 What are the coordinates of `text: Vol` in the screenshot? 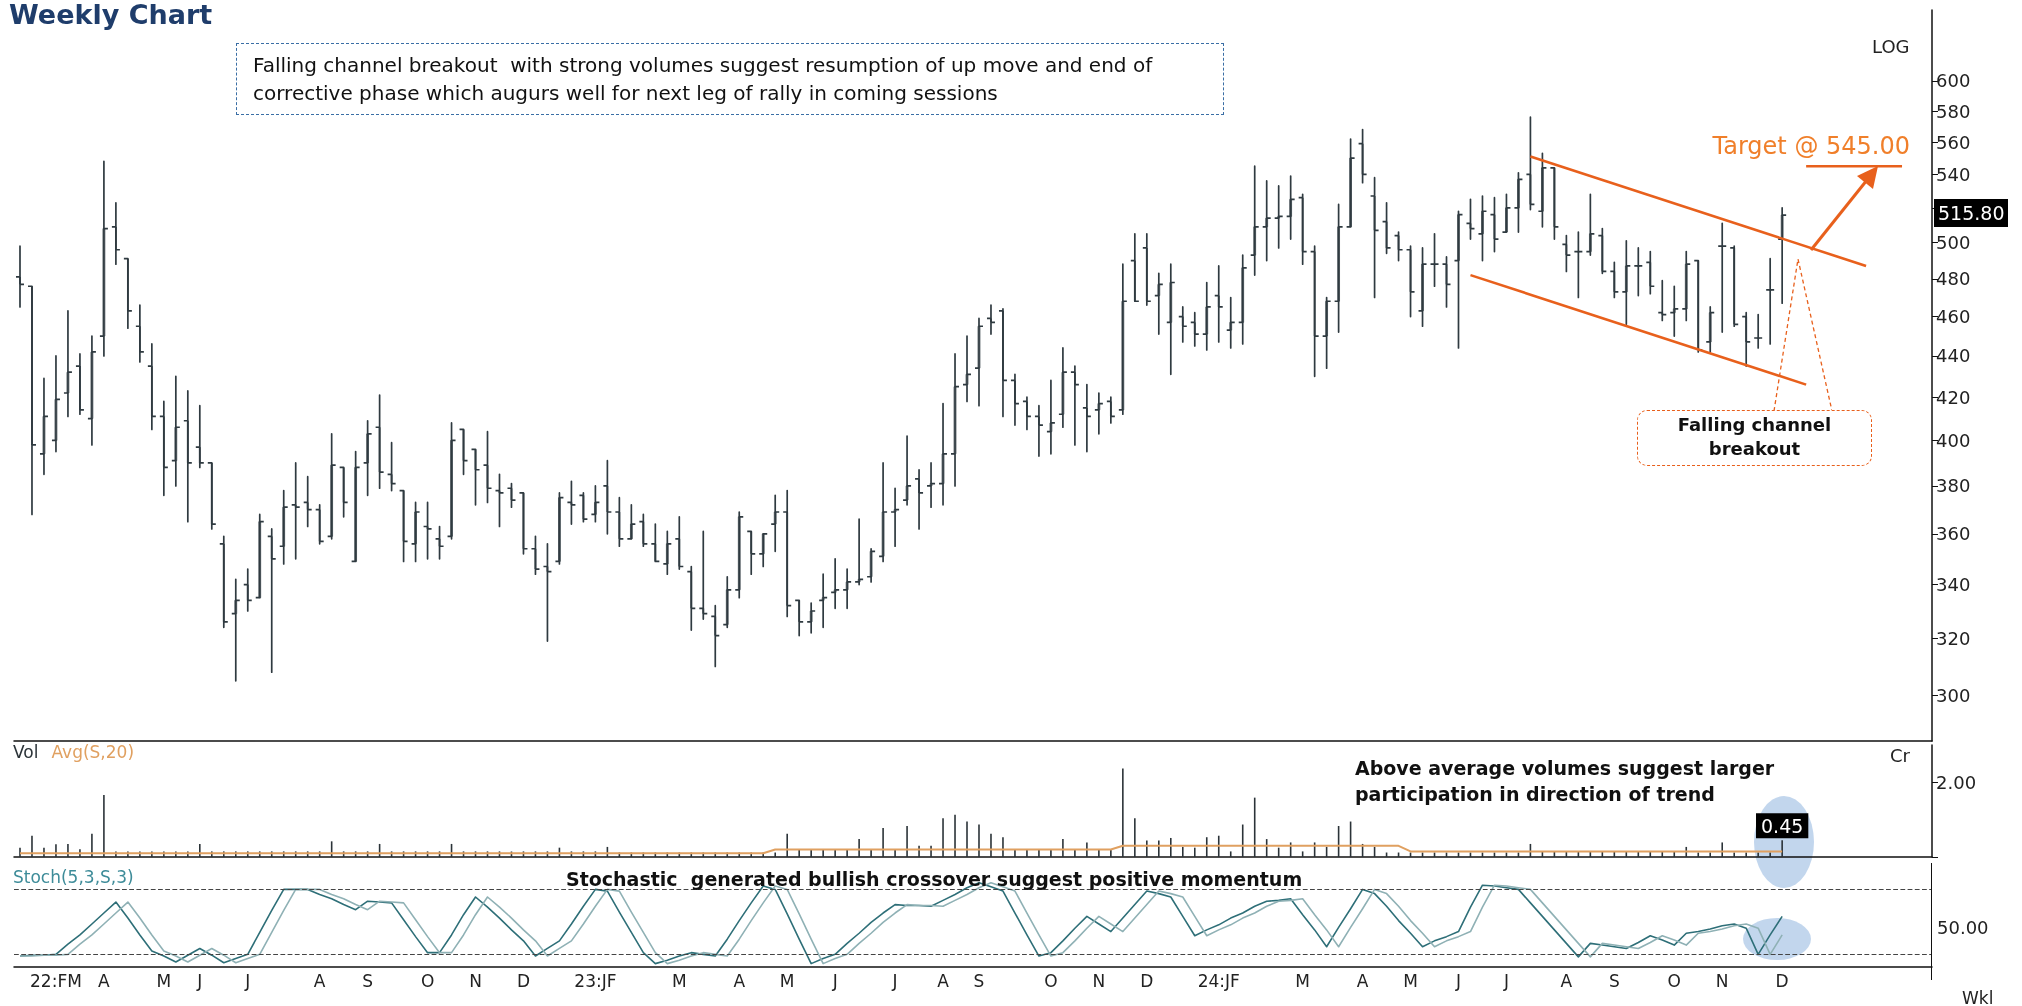 It's located at (26, 751).